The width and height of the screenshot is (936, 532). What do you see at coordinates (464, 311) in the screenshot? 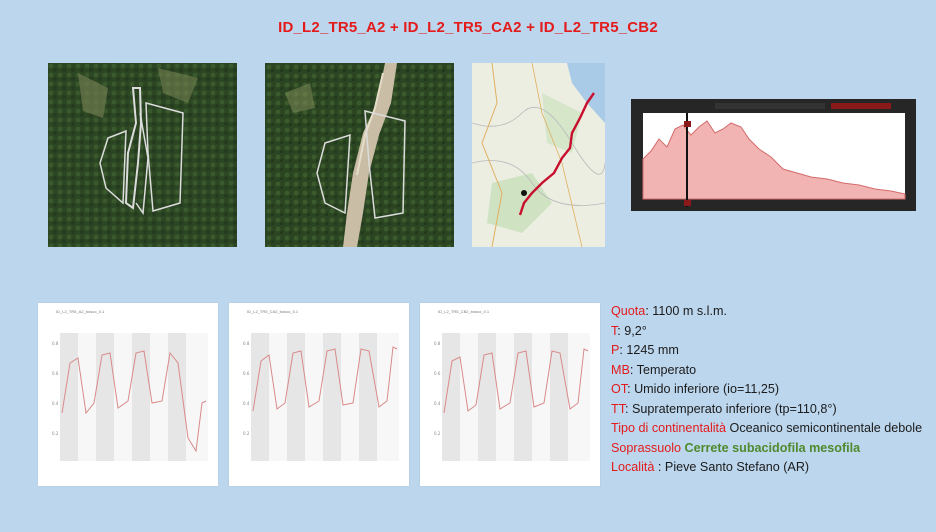
I see `small-chart-title: ID_L2_TR5_CB2_bosco_0.1` at bounding box center [464, 311].